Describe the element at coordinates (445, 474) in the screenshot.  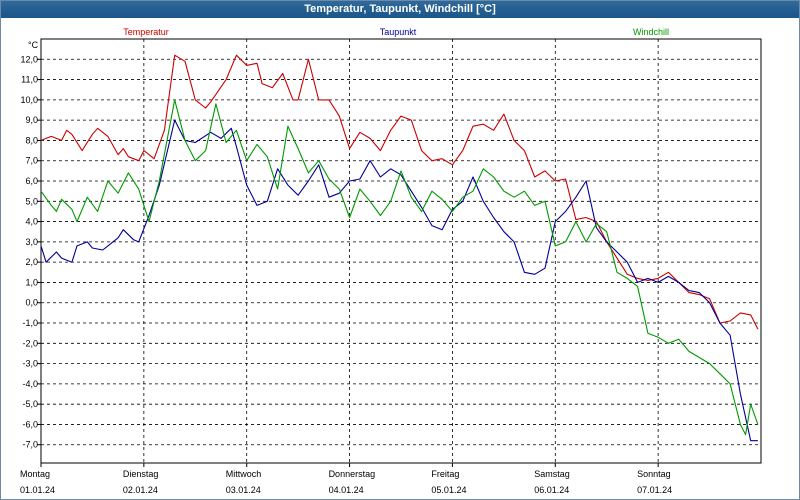
I see `x-tick-day: Freitag` at that location.